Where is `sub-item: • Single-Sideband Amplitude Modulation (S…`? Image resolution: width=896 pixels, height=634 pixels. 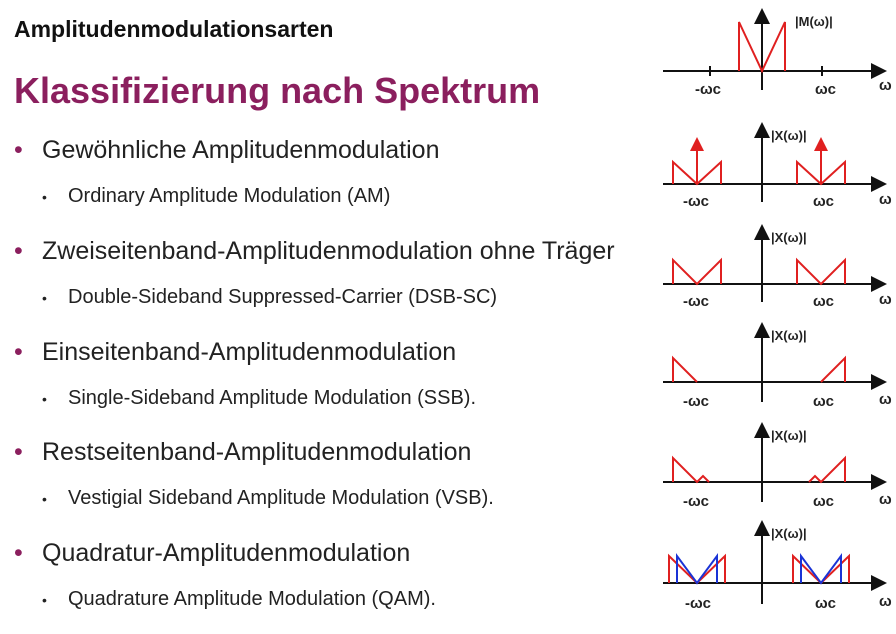
sub-item: • Single-Sideband Amplitude Modulation (S… is located at coordinates (259, 398).